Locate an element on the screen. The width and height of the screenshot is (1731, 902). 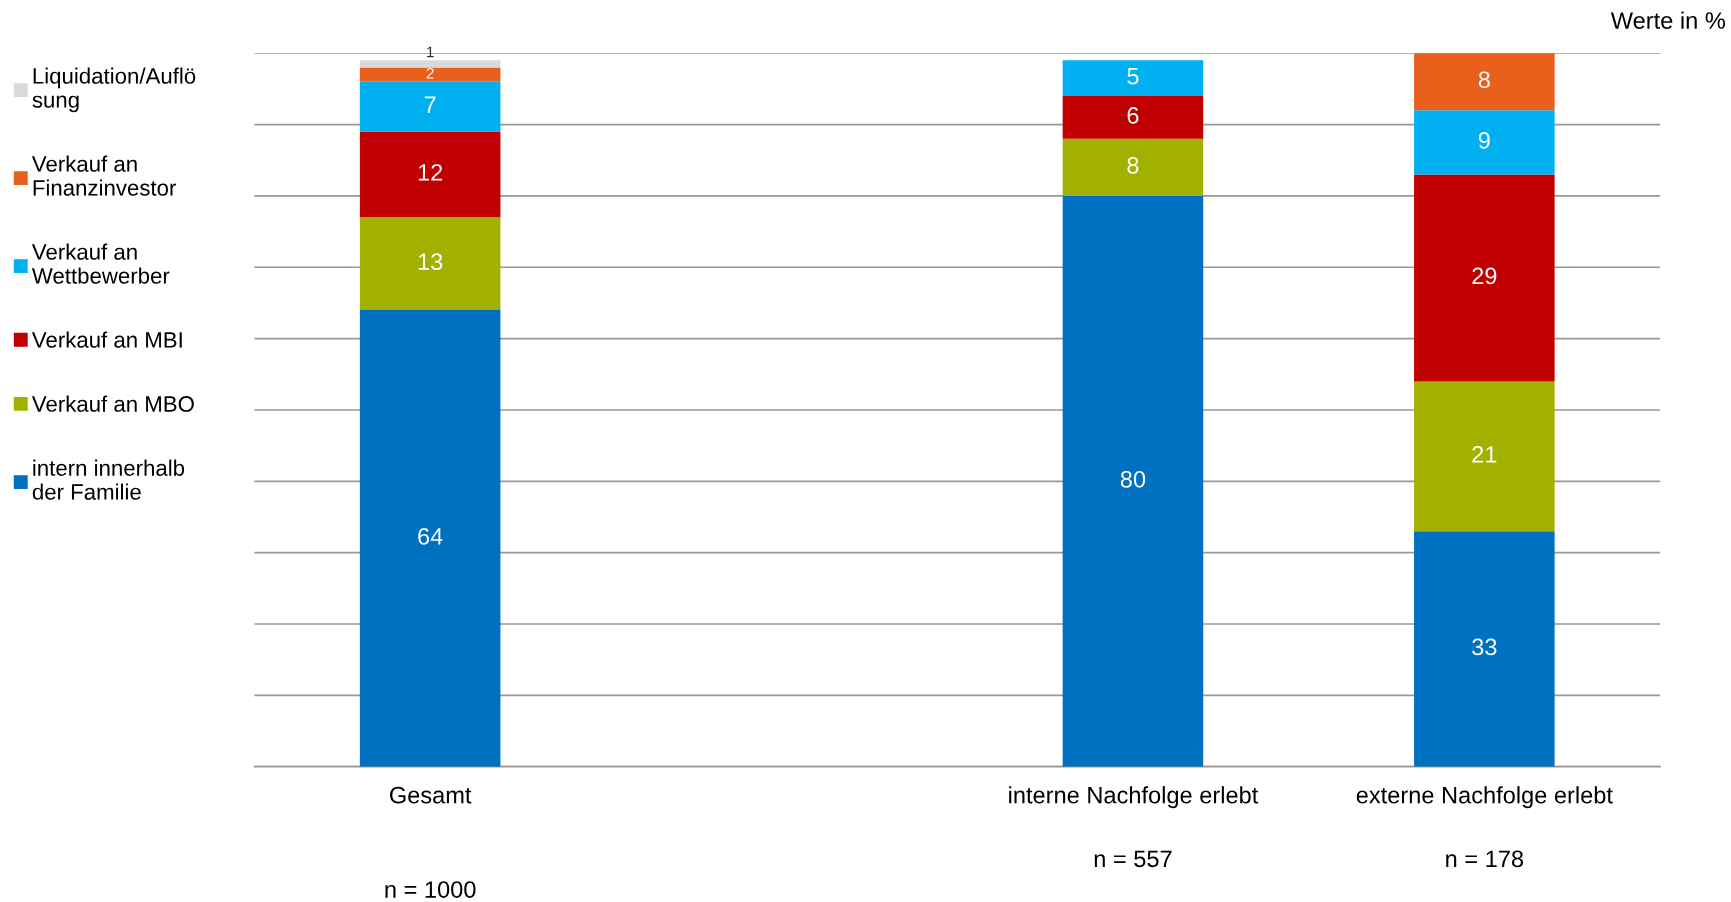
legend-label: intern innerhalb der Familie is located at coordinates (108, 479).